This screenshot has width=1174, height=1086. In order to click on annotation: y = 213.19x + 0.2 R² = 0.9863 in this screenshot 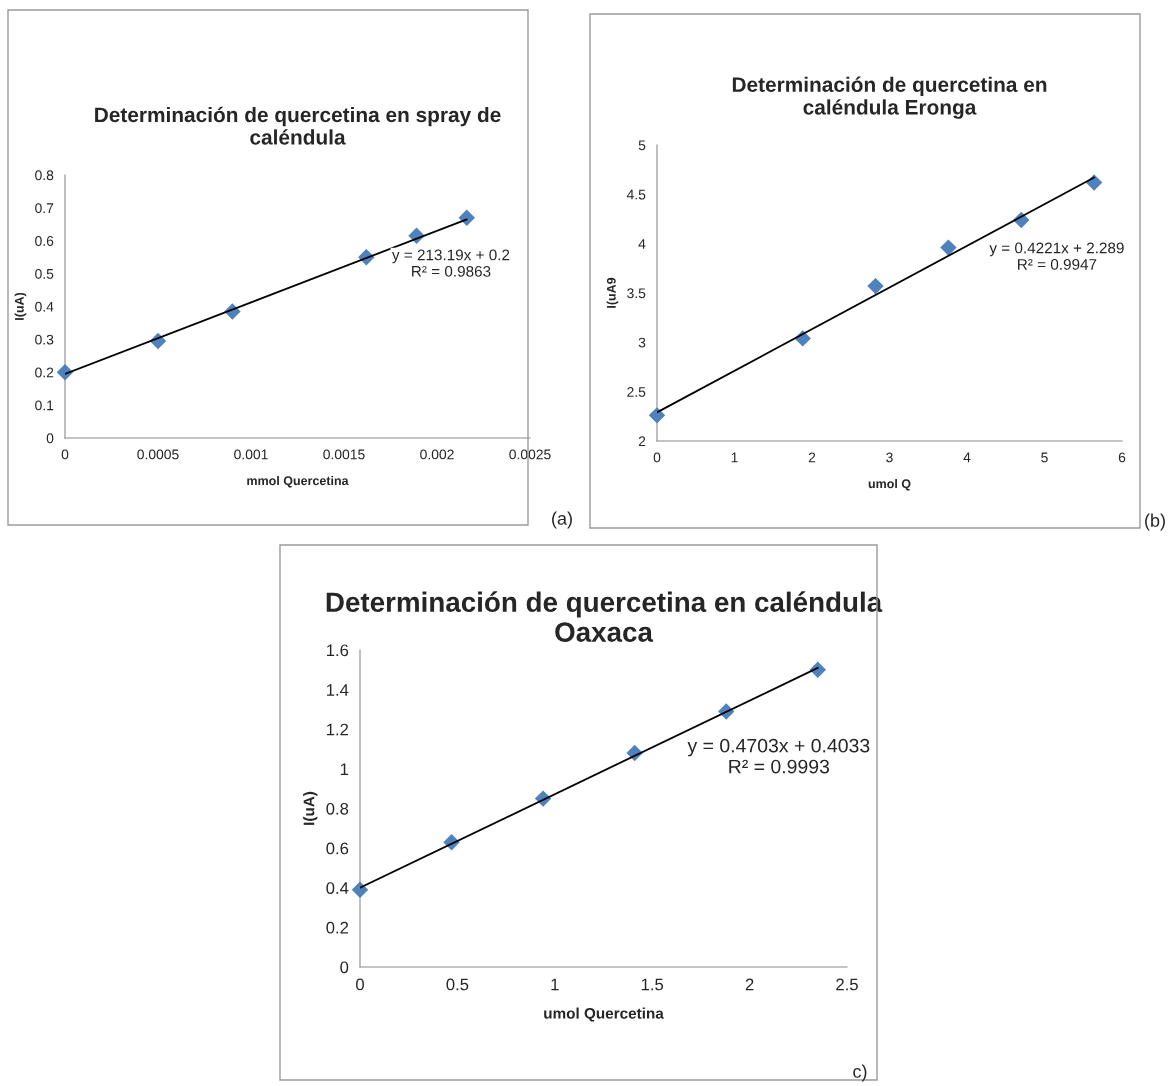, I will do `click(450, 263)`.